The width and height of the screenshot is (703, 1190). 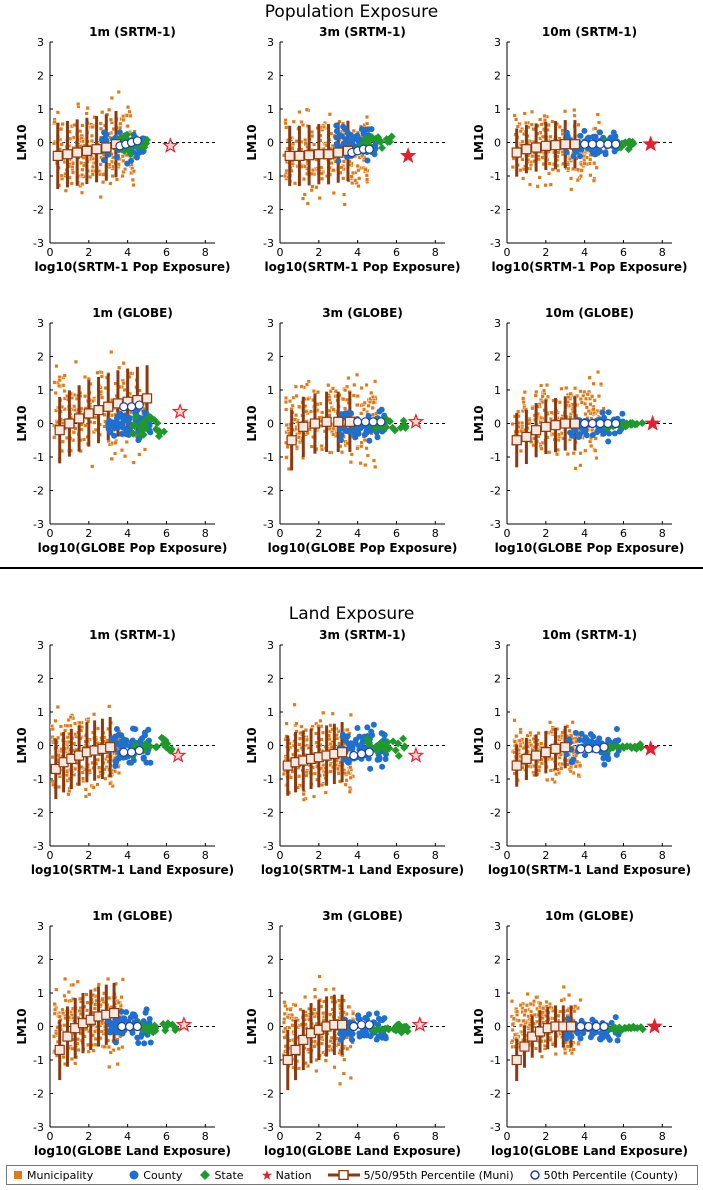 What do you see at coordinates (38, 491) in the screenshot?
I see `y-tick-label: -2` at bounding box center [38, 491].